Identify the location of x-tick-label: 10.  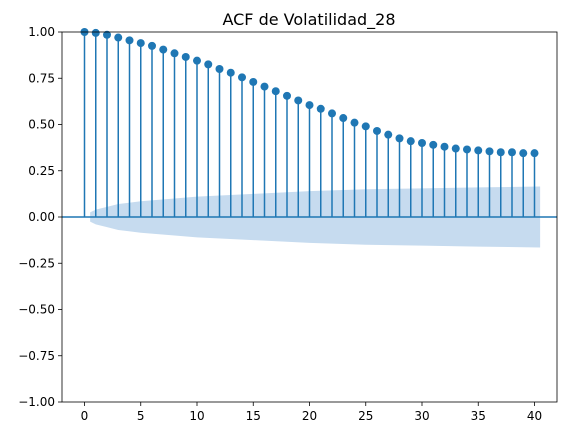
(196, 416).